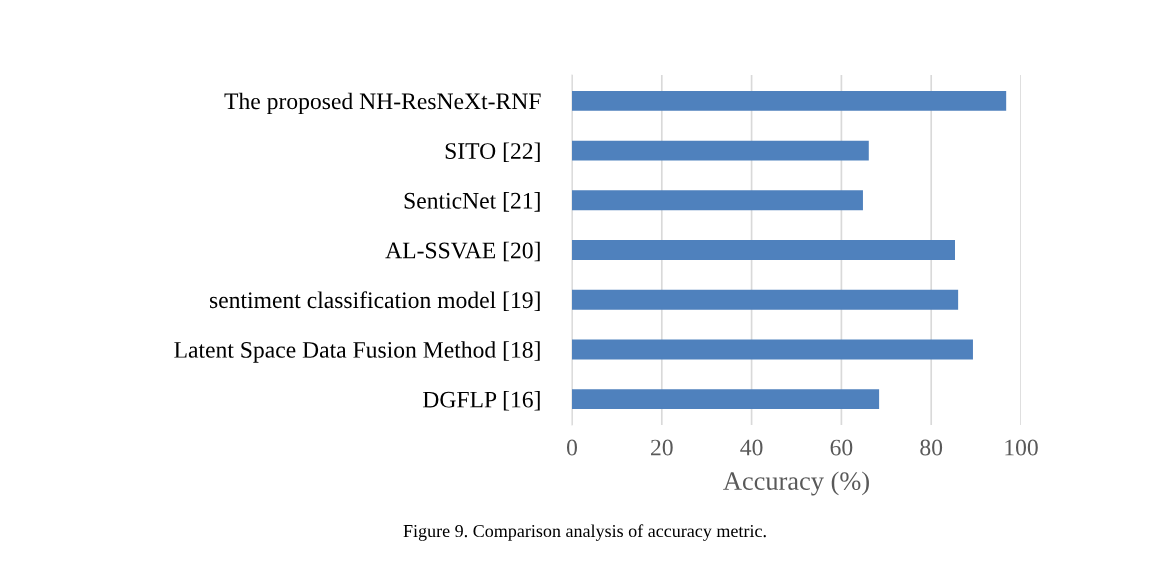  I want to click on y-tick-label: DGFLP [16], so click(481, 400).